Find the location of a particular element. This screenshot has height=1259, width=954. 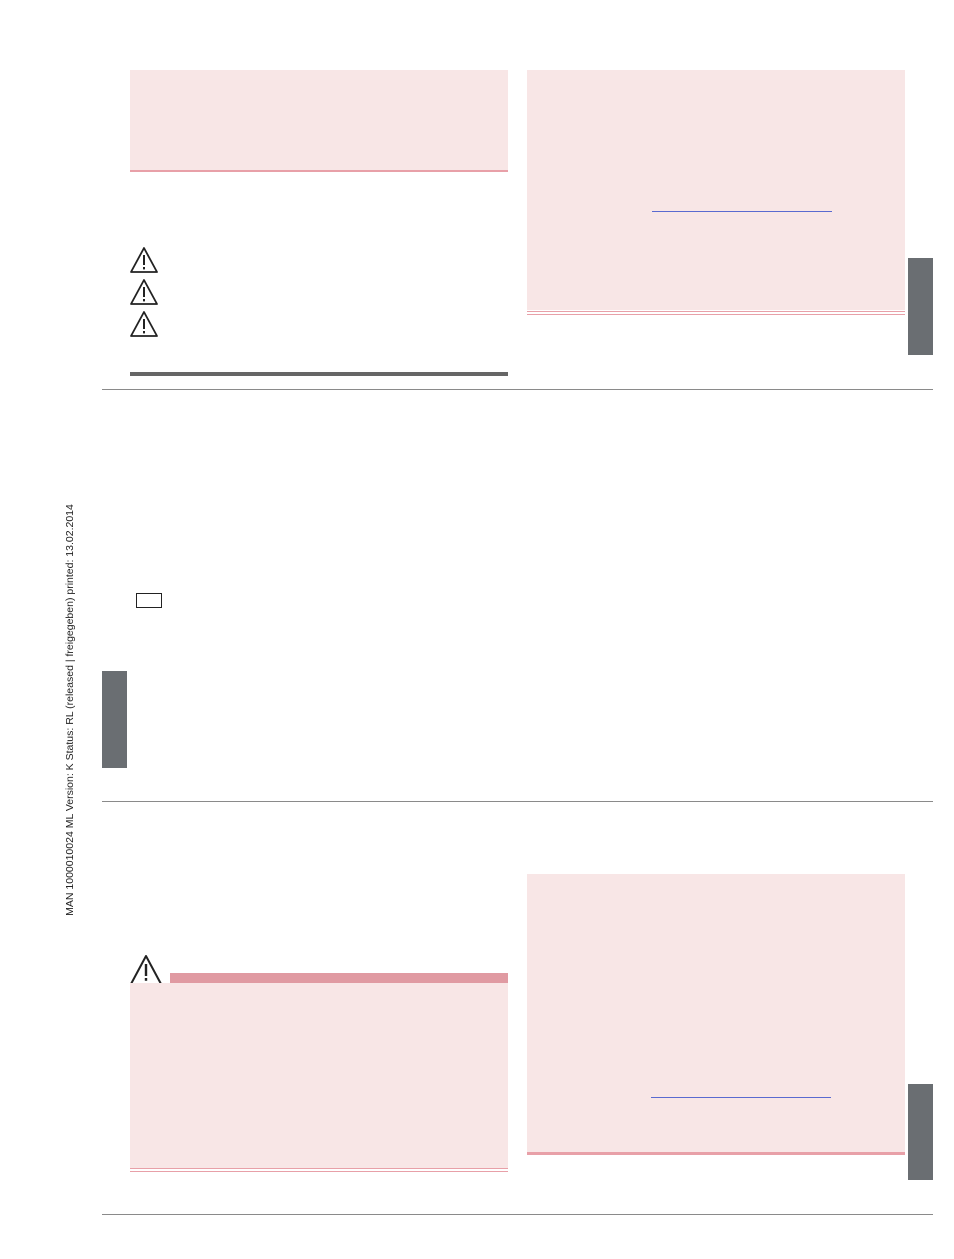

note-box-bottom-right-rule is located at coordinates (716, 1153).